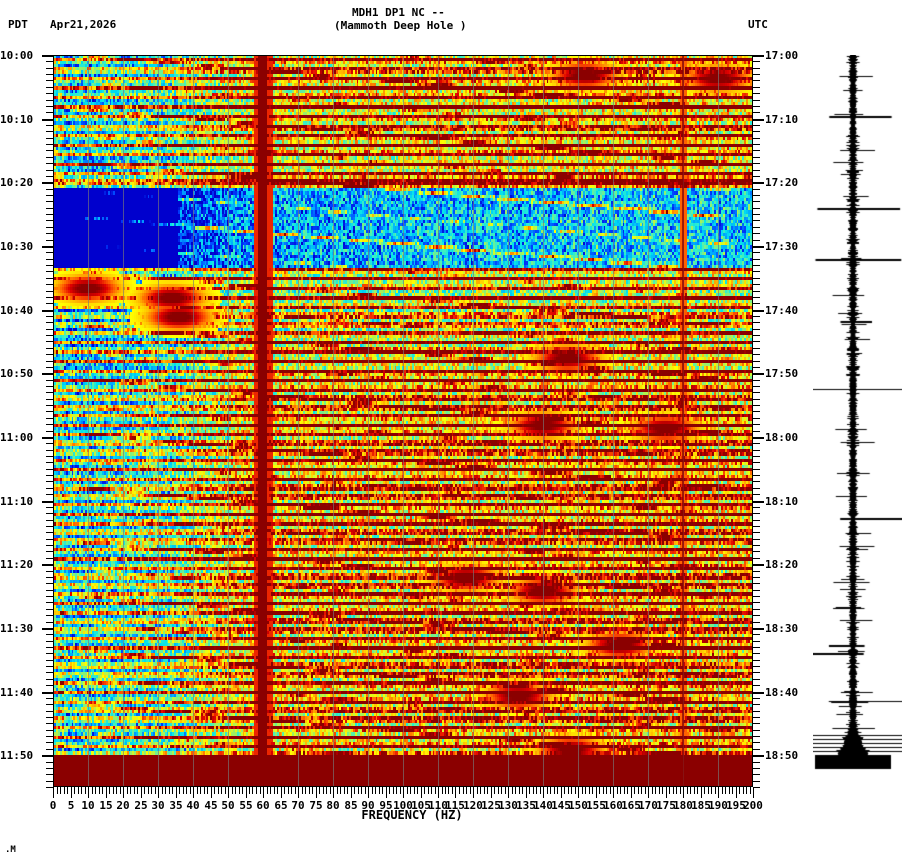 This screenshot has height=864, width=902. What do you see at coordinates (782, 373) in the screenshot?
I see `time-tick-label: 17:50` at bounding box center [782, 373].